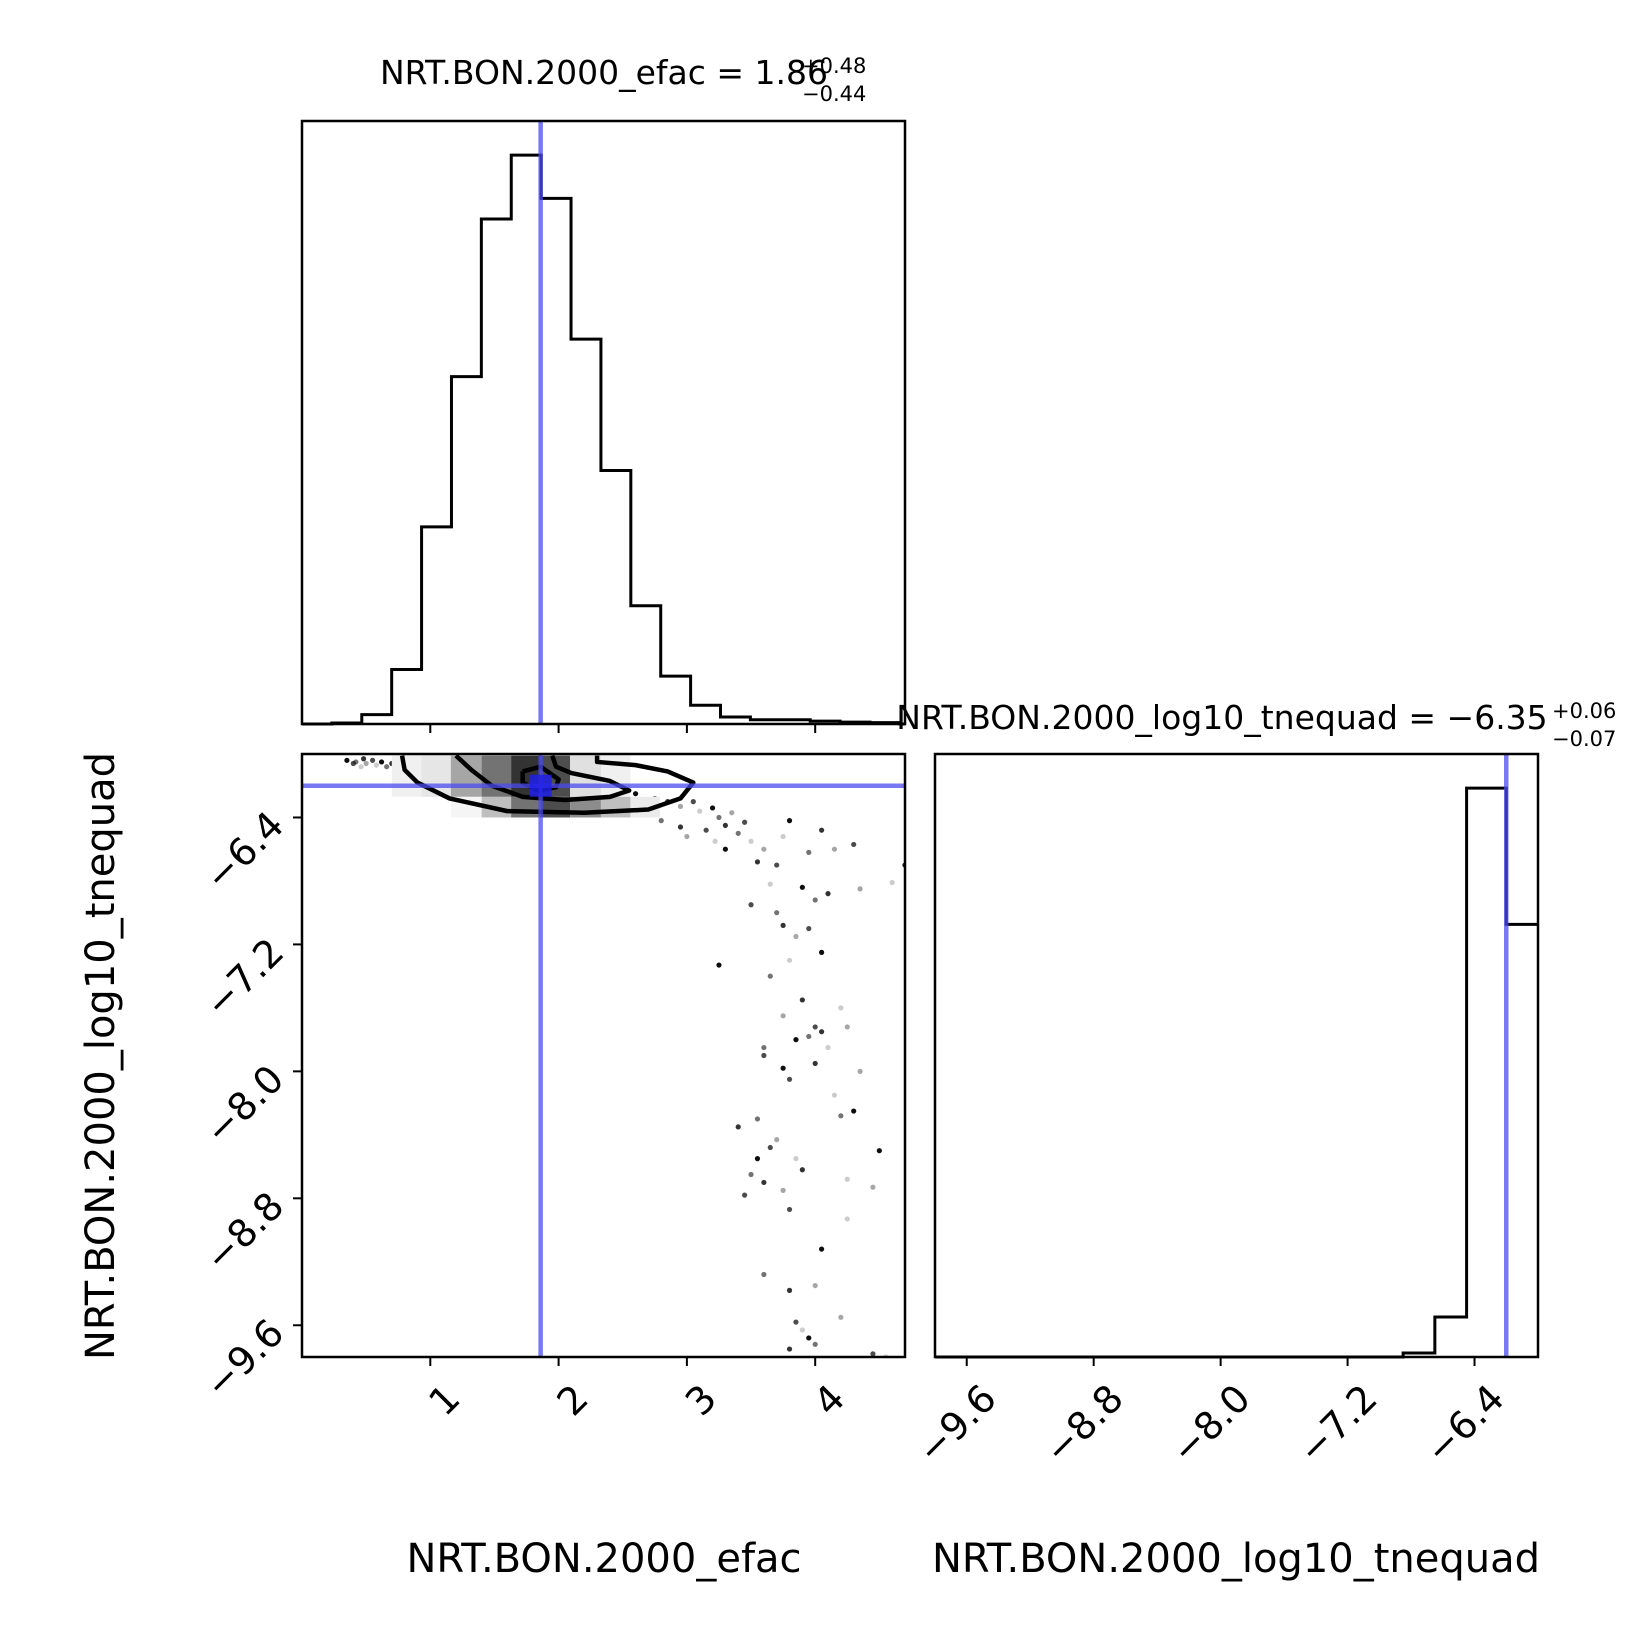 The image size is (1650, 1650). What do you see at coordinates (701, 1400) in the screenshot?
I see `x-tick-label-efac: 3` at bounding box center [701, 1400].